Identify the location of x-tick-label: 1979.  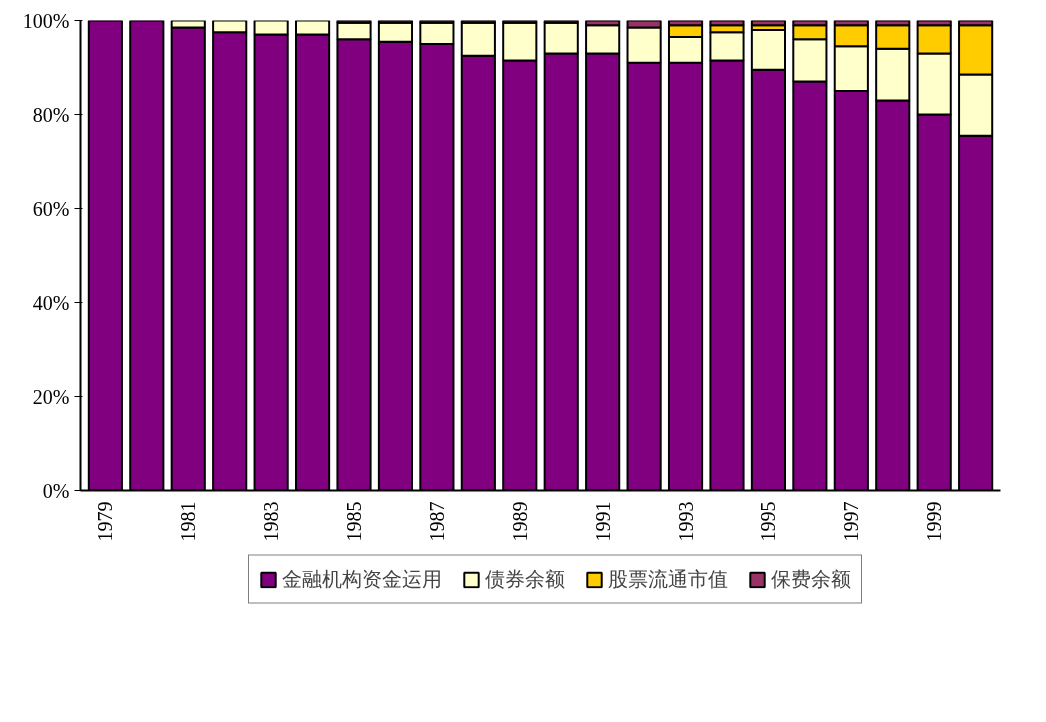
(105, 521).